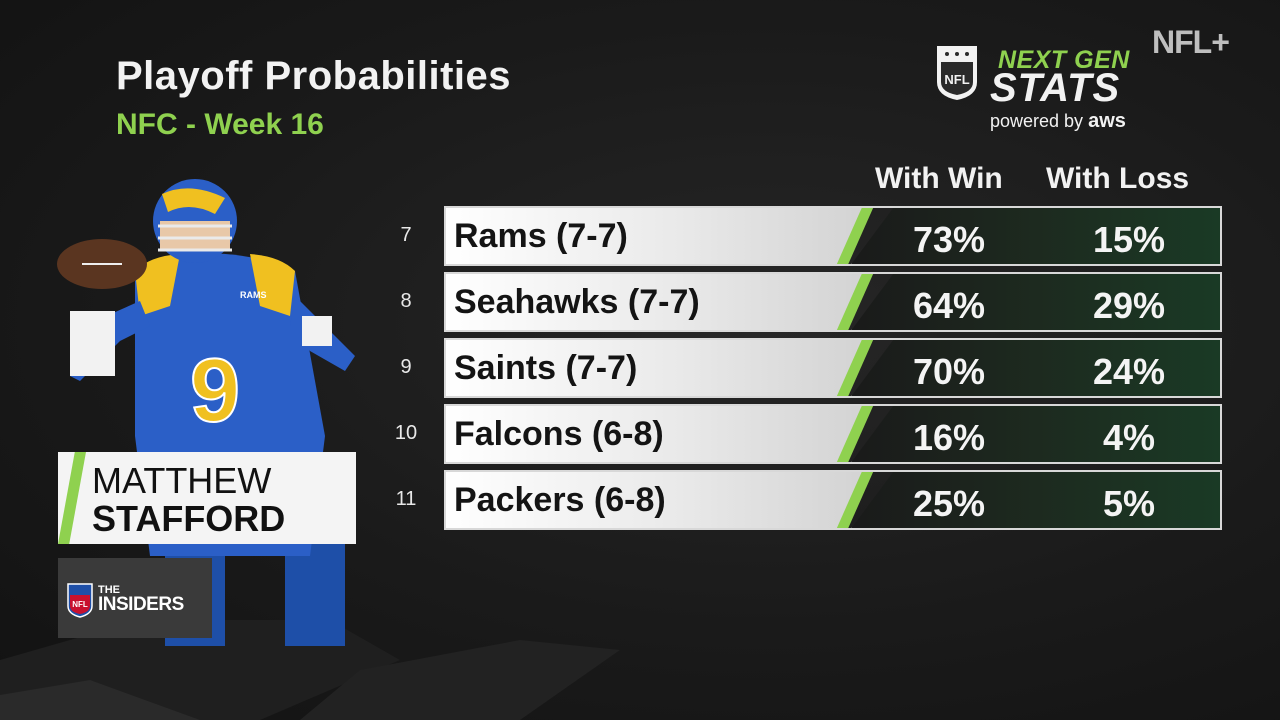  Describe the element at coordinates (189, 518) in the screenshot. I see `player-last-name: STAFFORD` at that location.